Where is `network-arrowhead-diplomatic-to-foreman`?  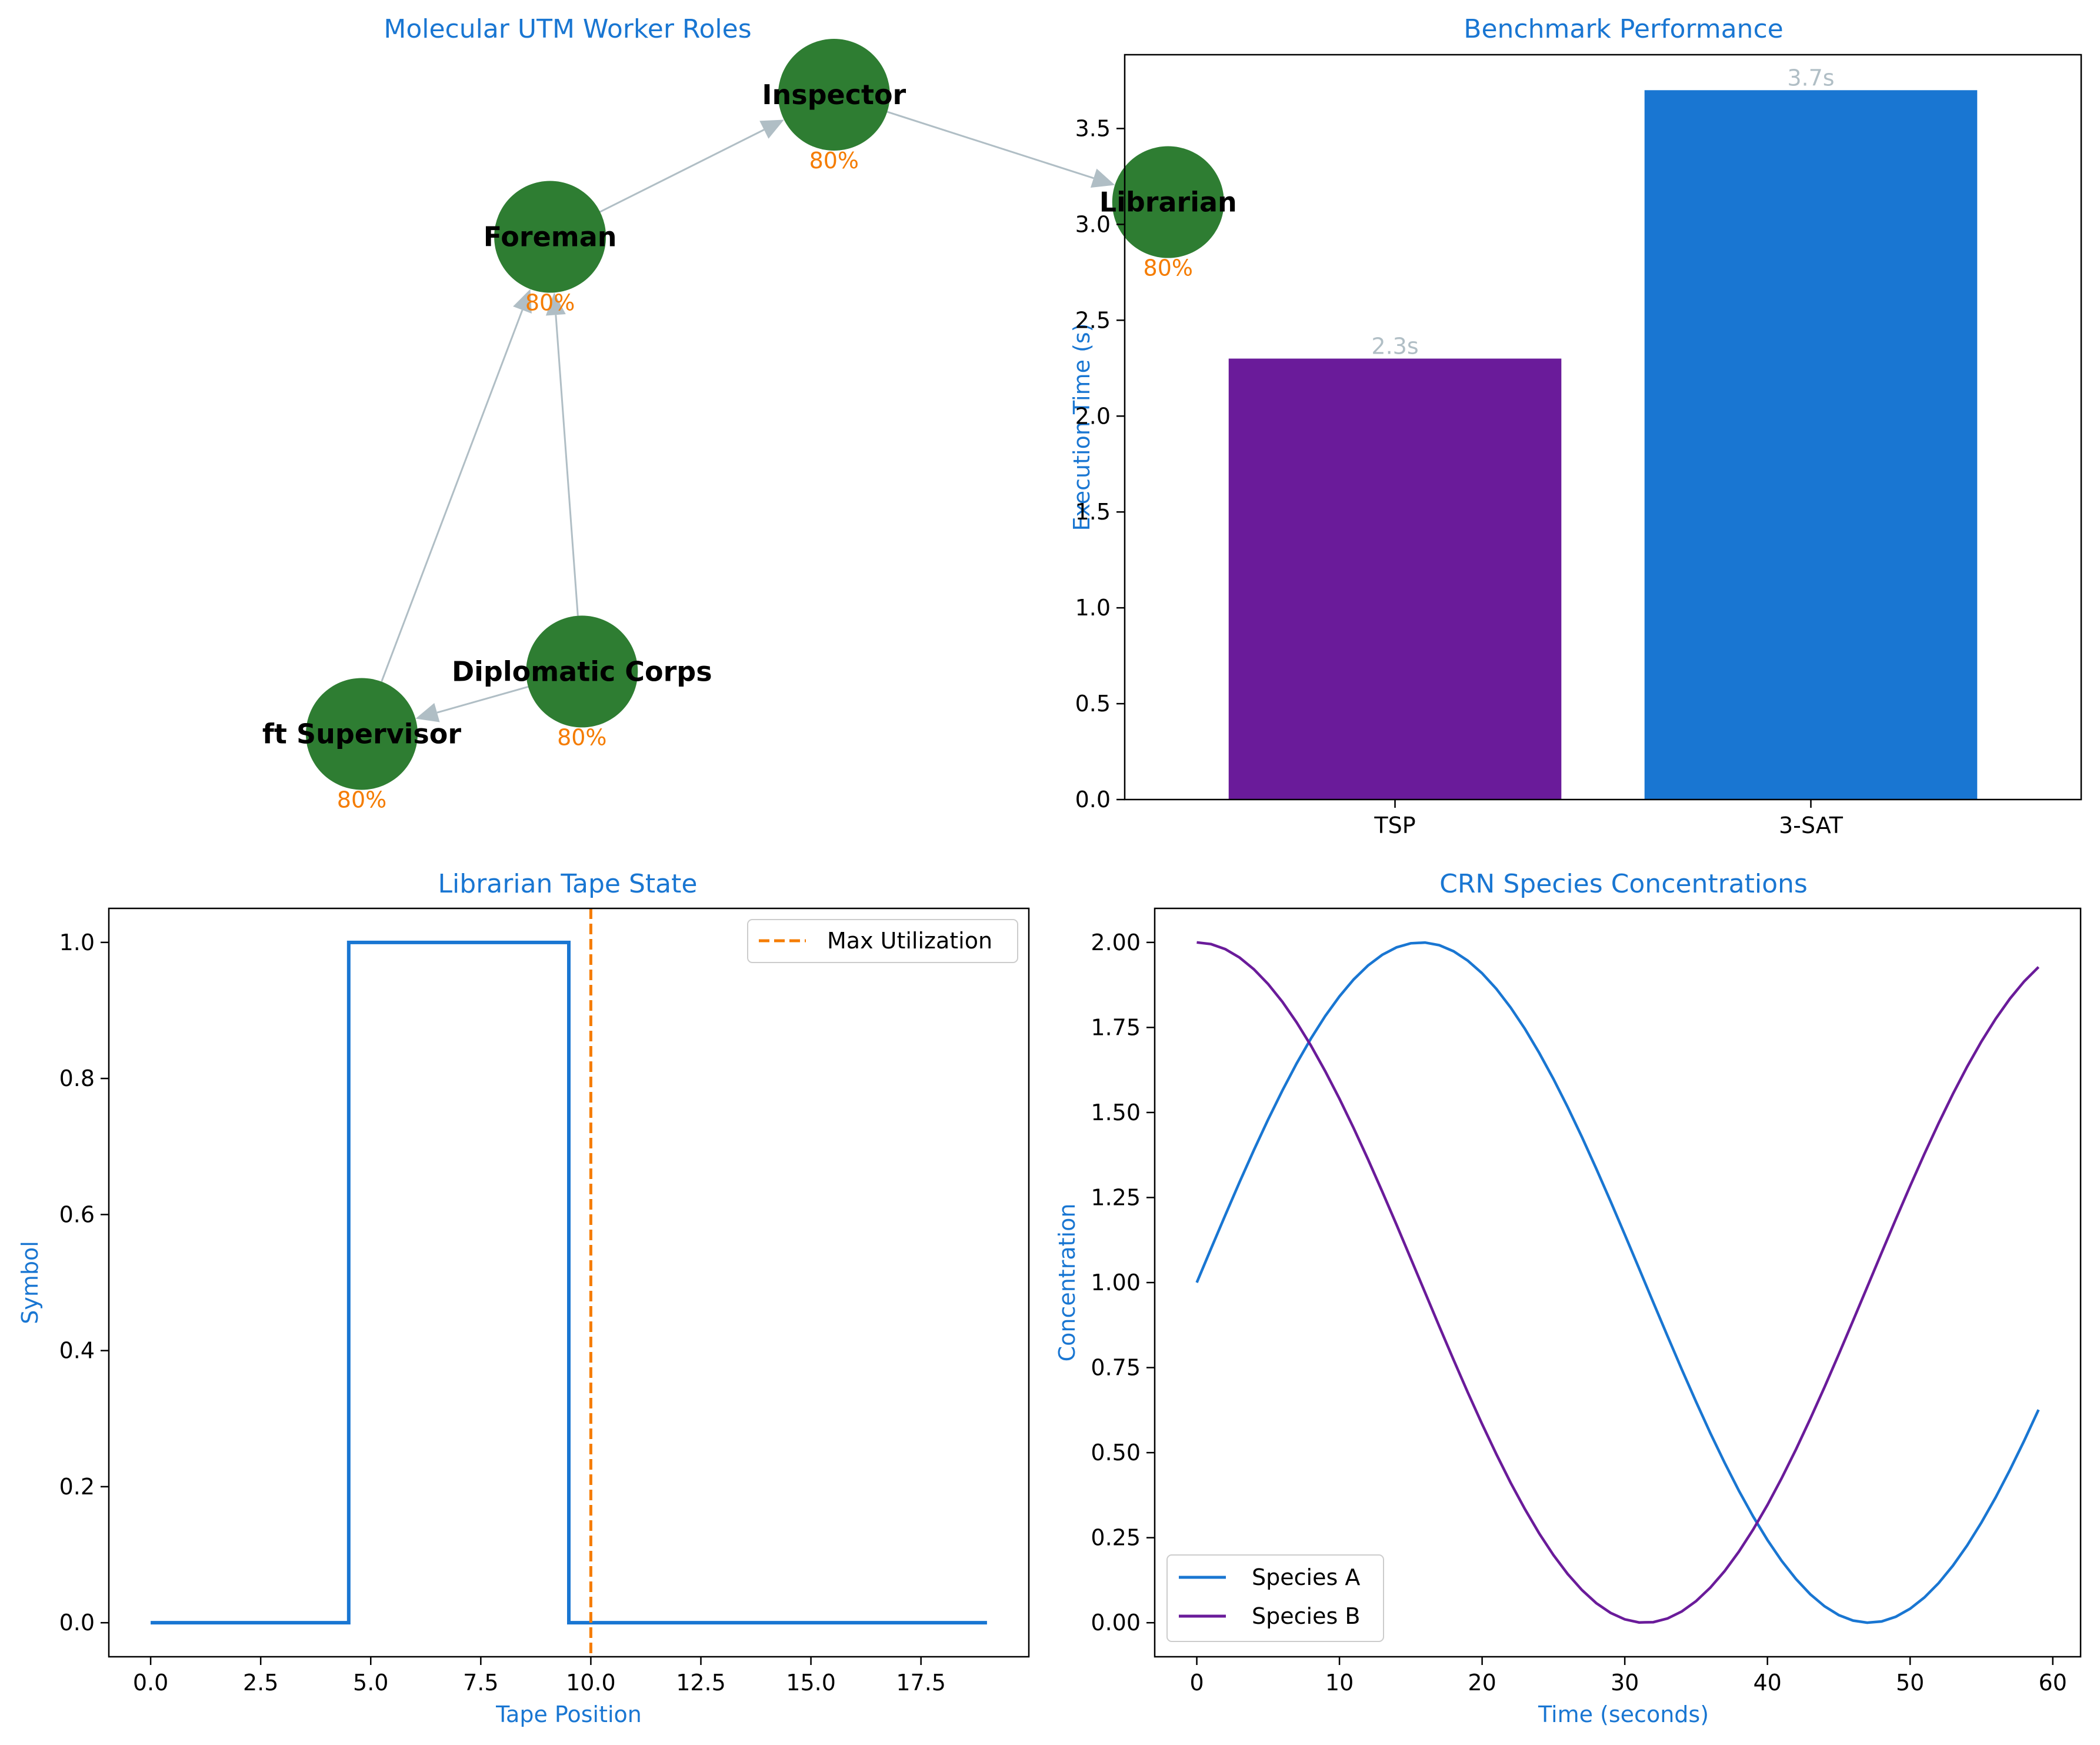 network-arrowhead-diplomatic-to-foreman is located at coordinates (555, 304).